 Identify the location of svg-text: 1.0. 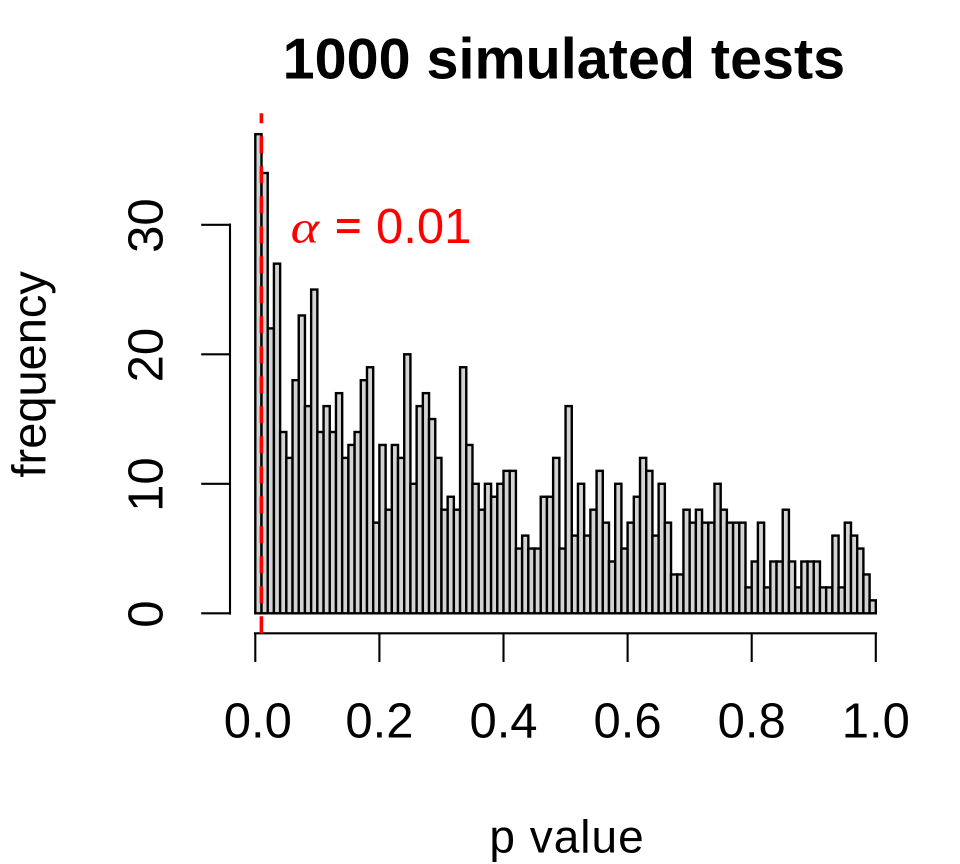
(876, 722).